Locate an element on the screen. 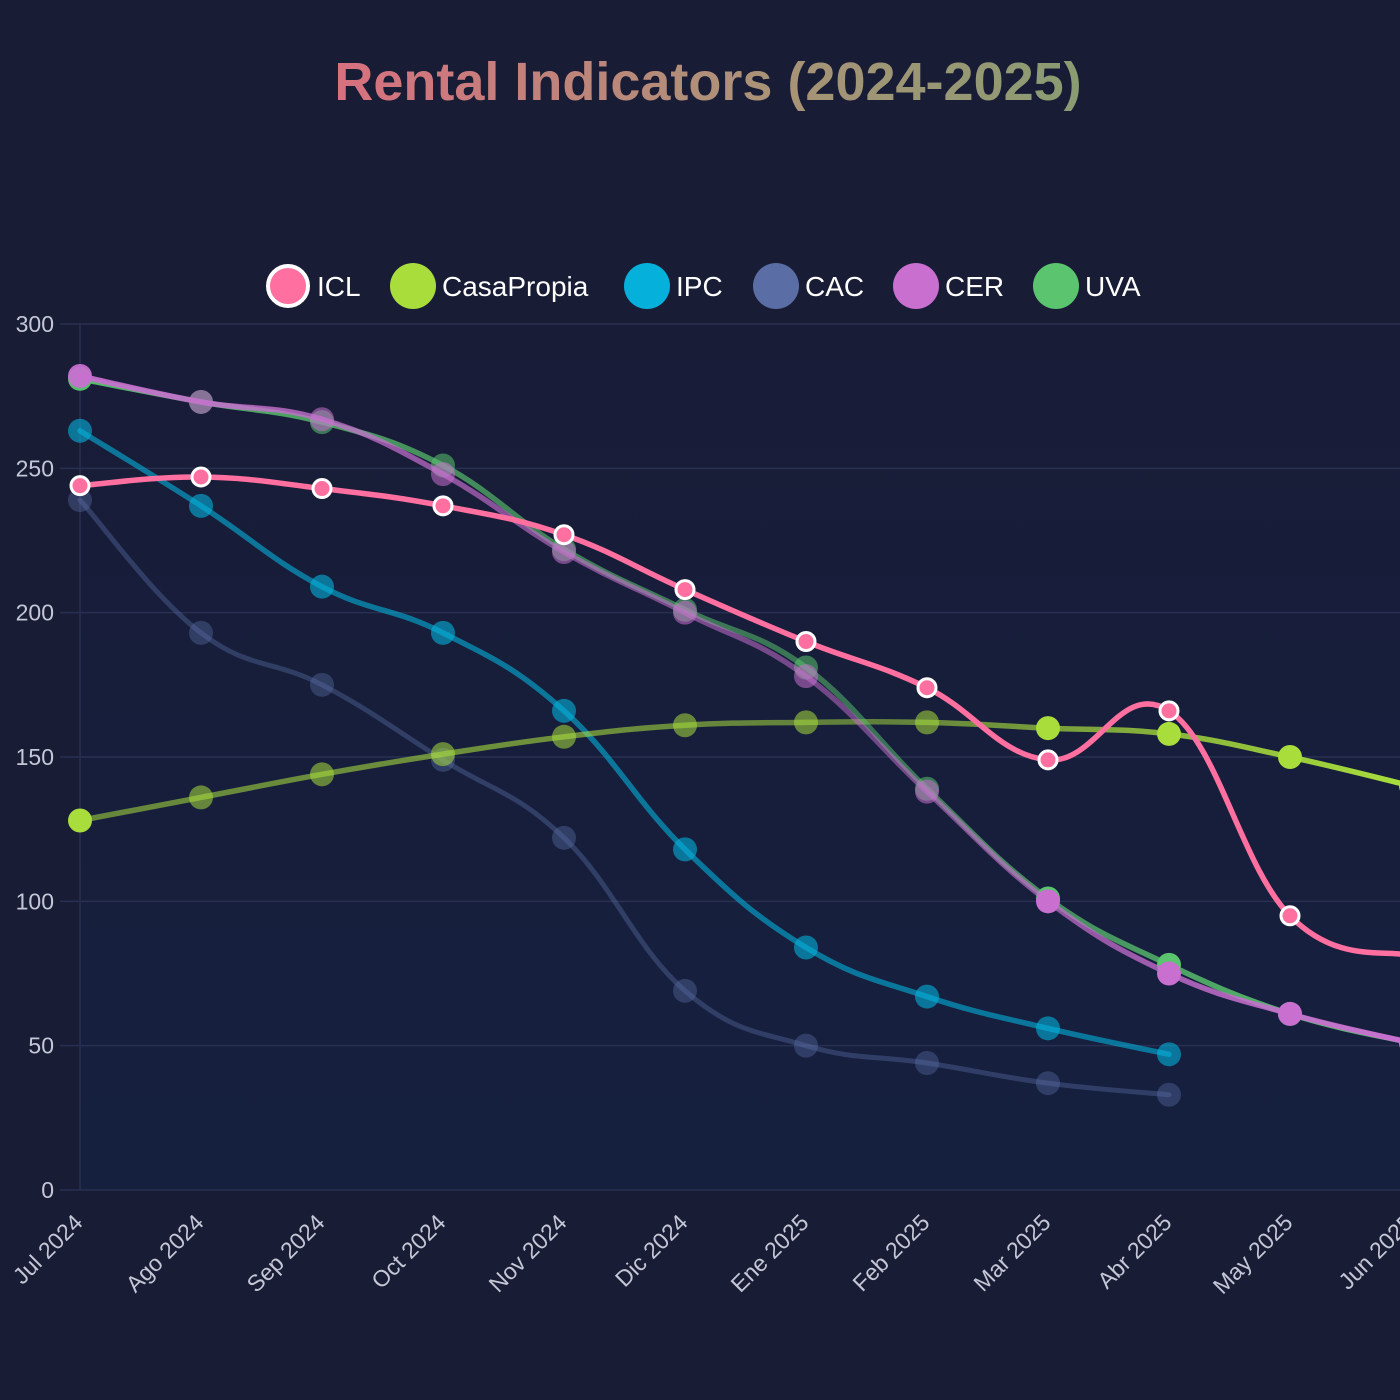  x-tick-label: Dic 2024 is located at coordinates (651, 1250).